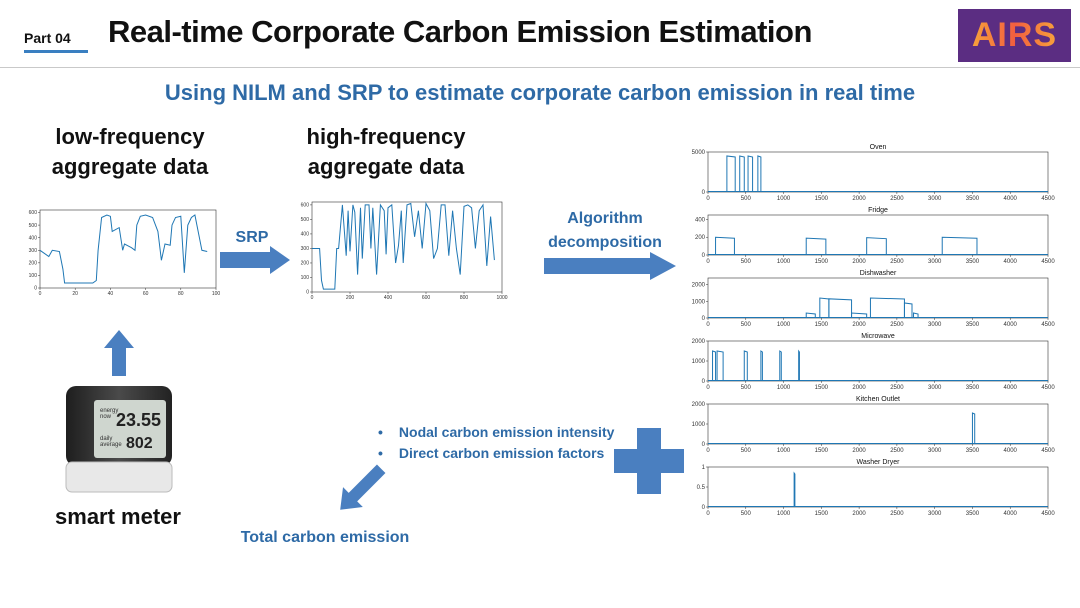  What do you see at coordinates (119, 439) in the screenshot?
I see `smart-meter-image: energy now 23.55 daily average 802` at bounding box center [119, 439].